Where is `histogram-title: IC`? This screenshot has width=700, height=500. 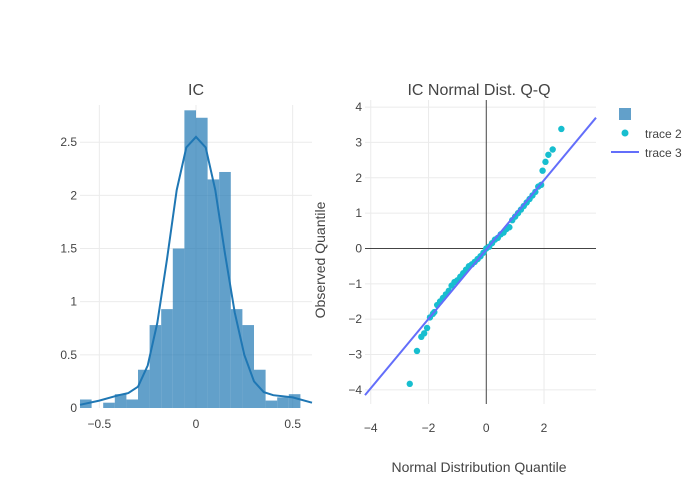
histogram-title: IC is located at coordinates (196, 90).